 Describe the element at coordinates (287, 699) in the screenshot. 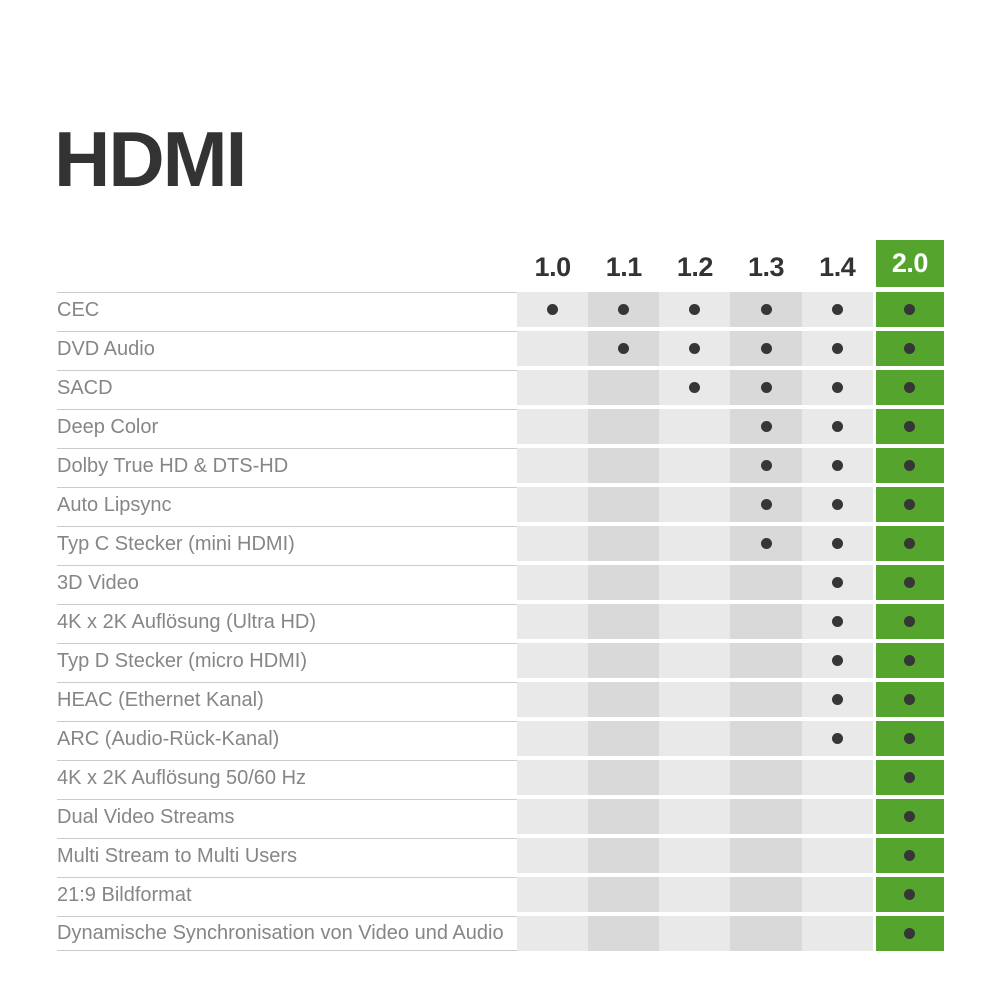

I see `feature-label: HEAC (Ethernet Kanal)` at that location.